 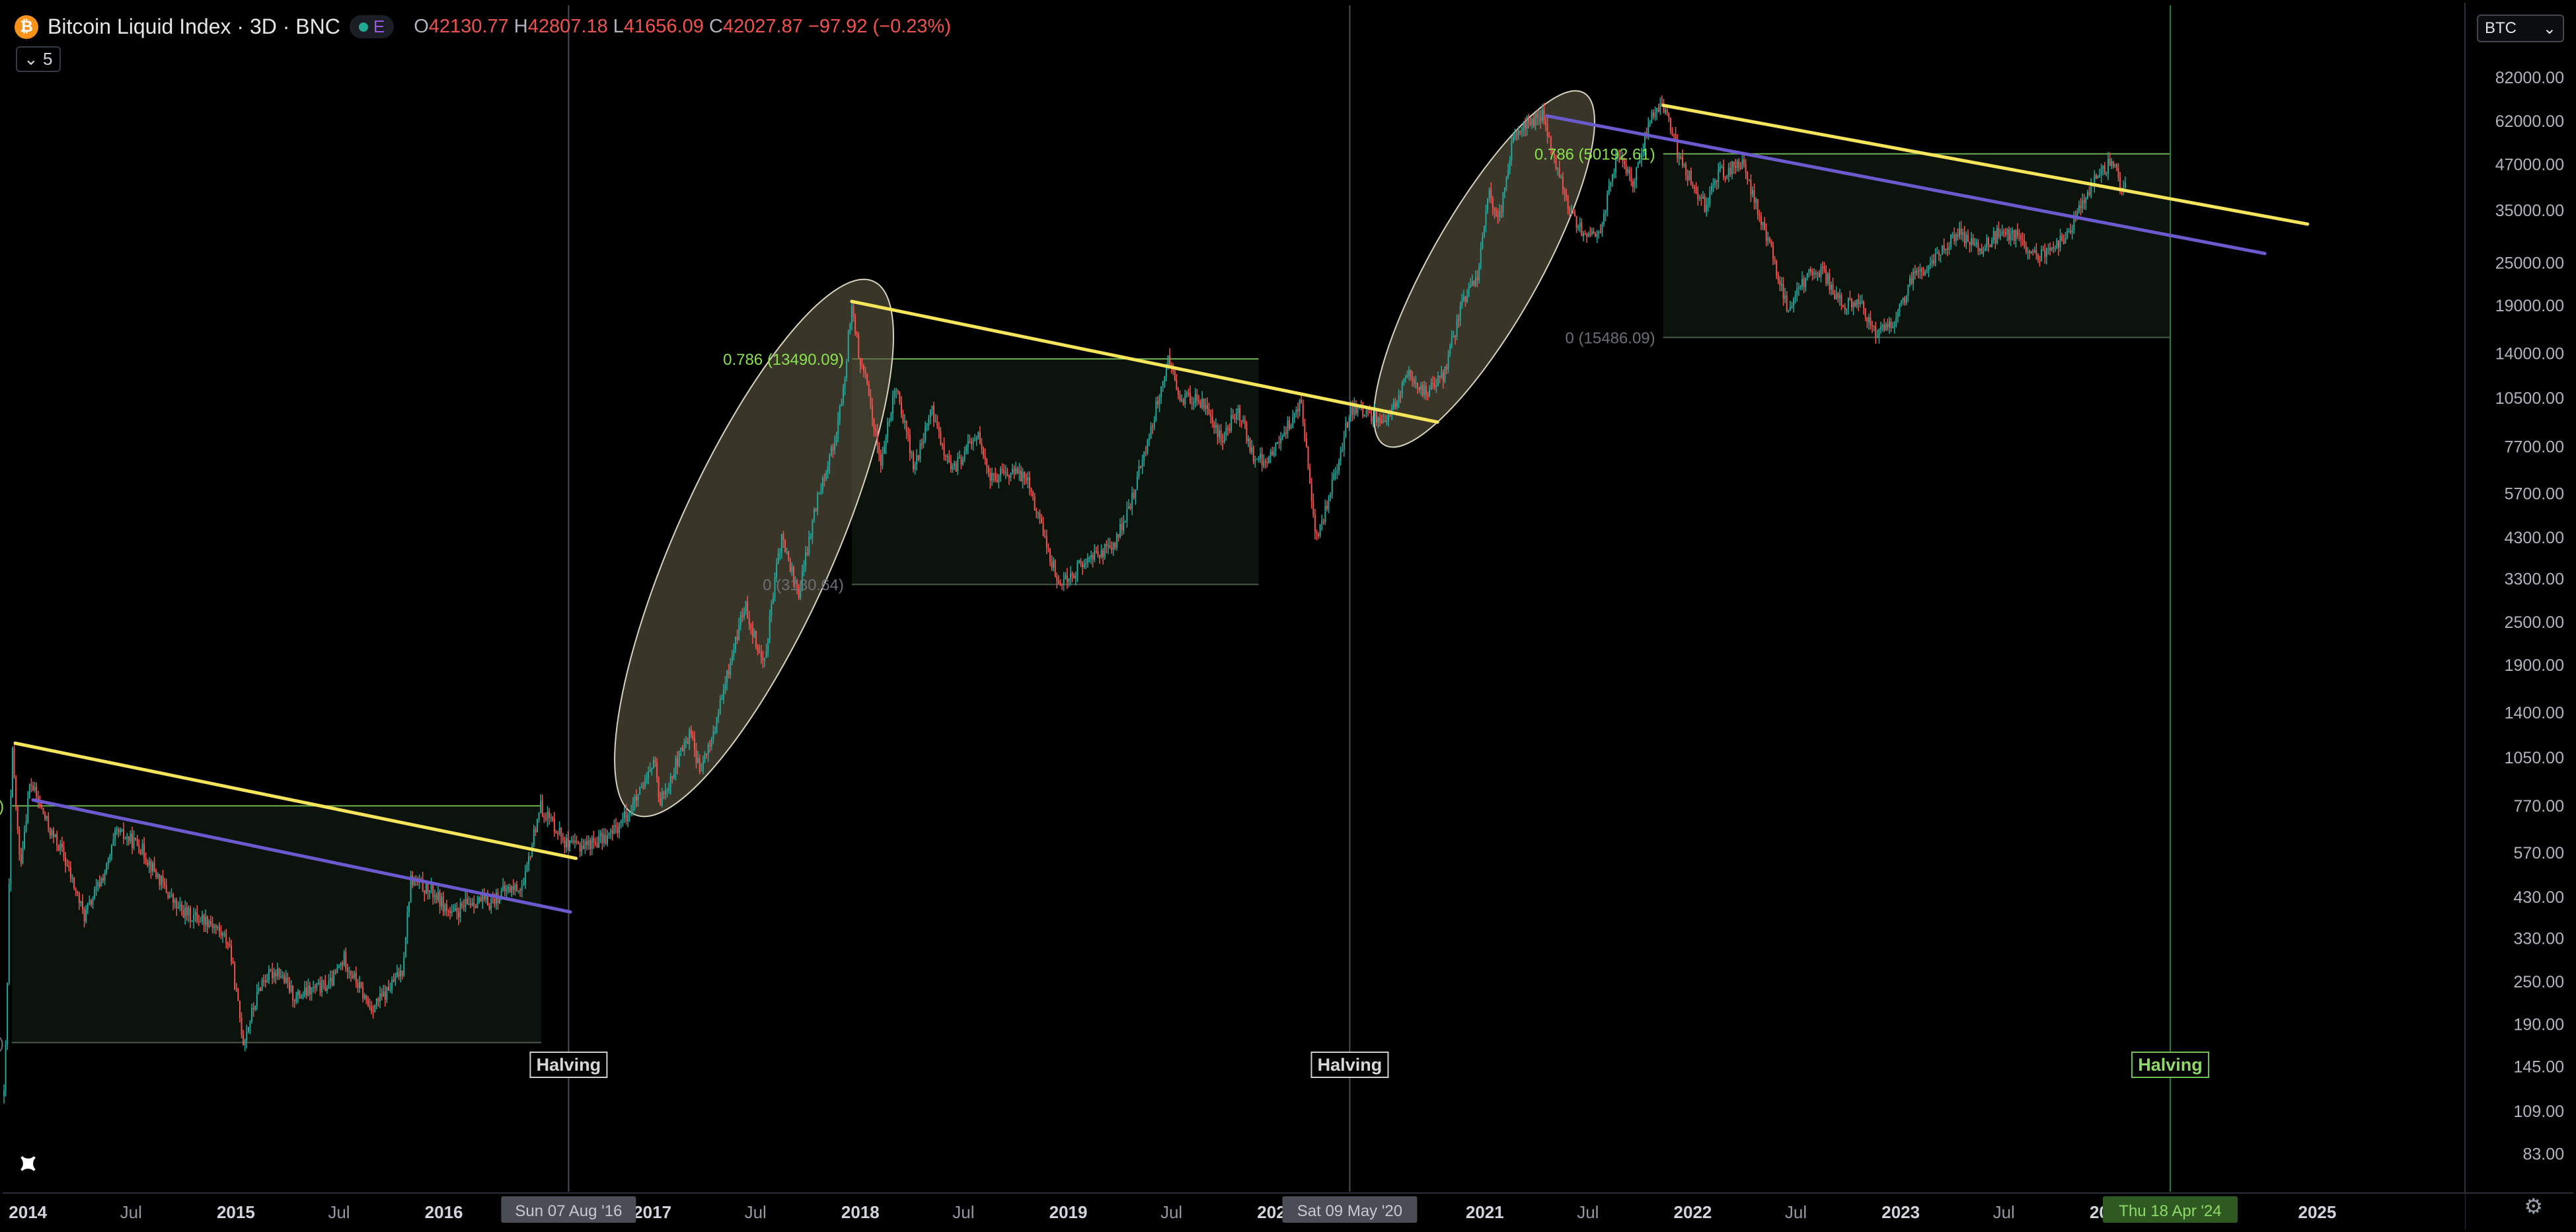 I want to click on currency-select: BTC ⌄, so click(x=2521, y=28).